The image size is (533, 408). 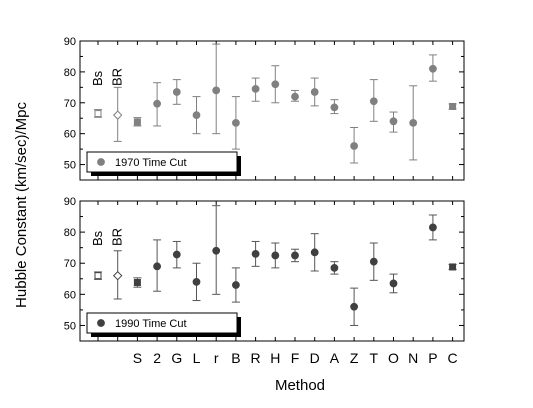 I want to click on x-tick-label: R, so click(x=256, y=358).